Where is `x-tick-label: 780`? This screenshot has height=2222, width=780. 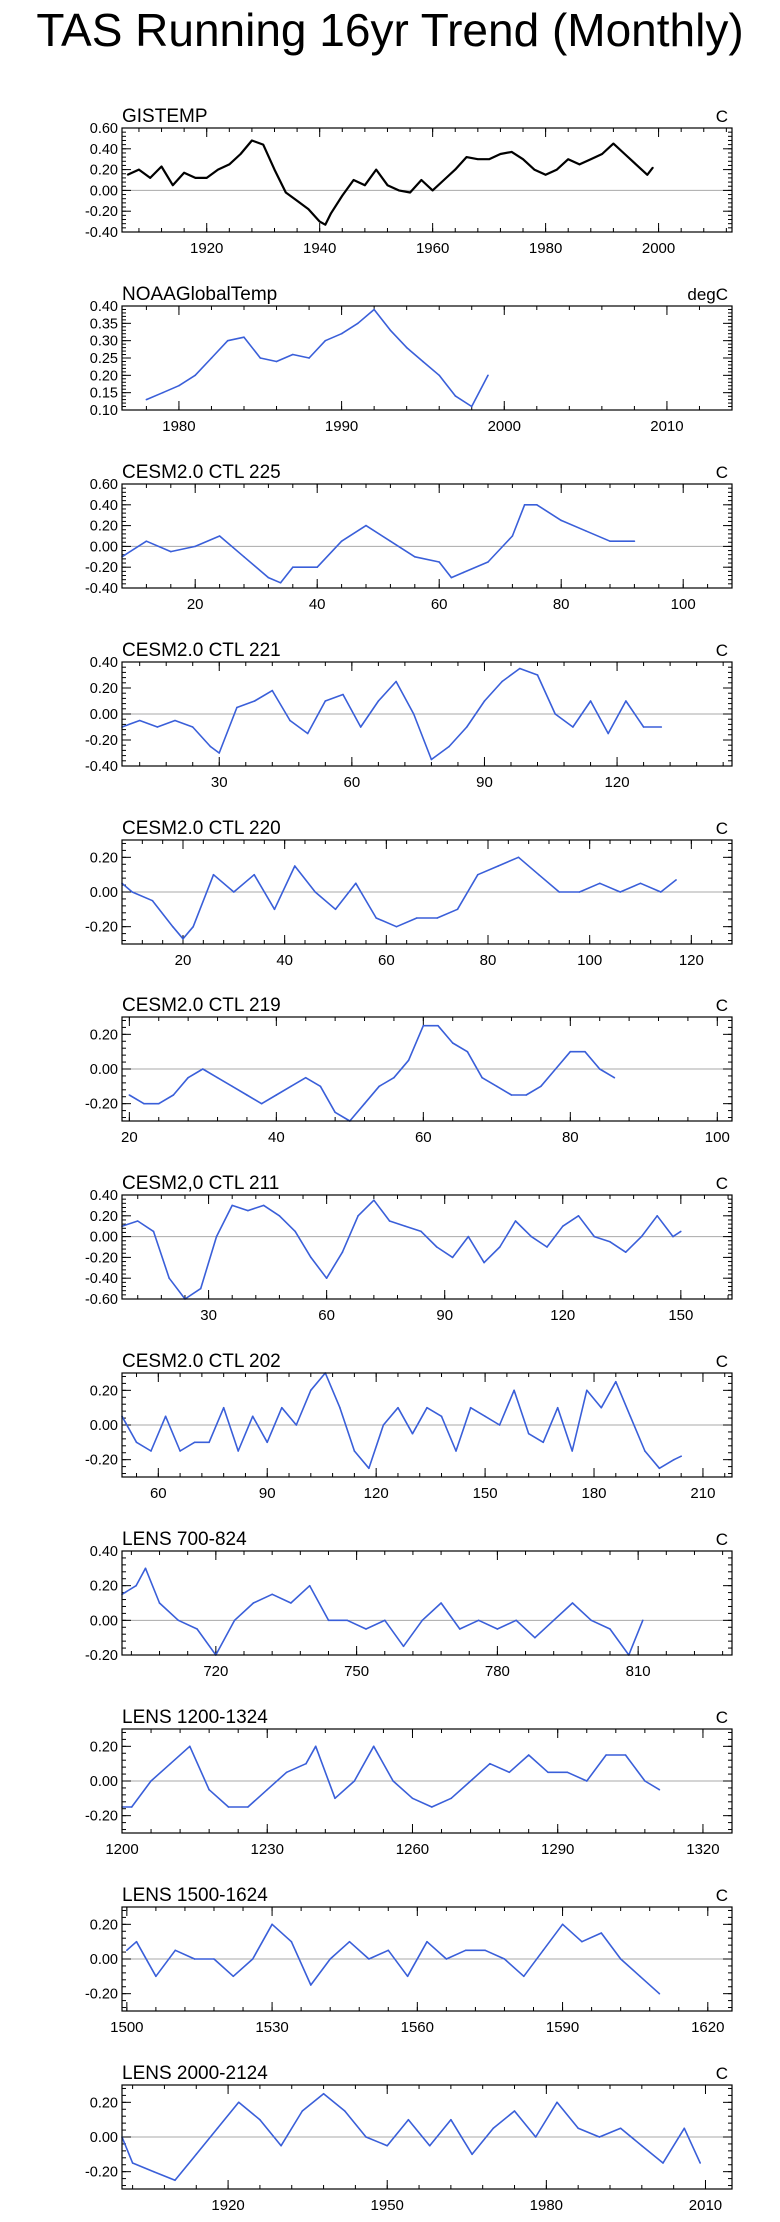
x-tick-label: 780 is located at coordinates (497, 1671).